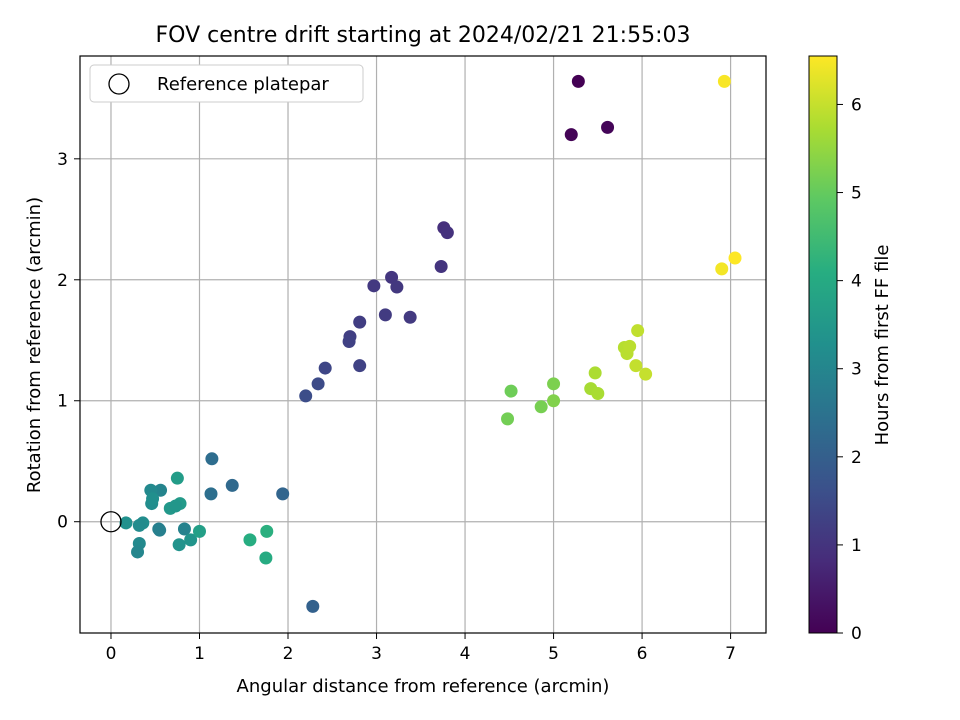 The height and width of the screenshot is (720, 960). What do you see at coordinates (288, 654) in the screenshot?
I see `x-tick-label: 2` at bounding box center [288, 654].